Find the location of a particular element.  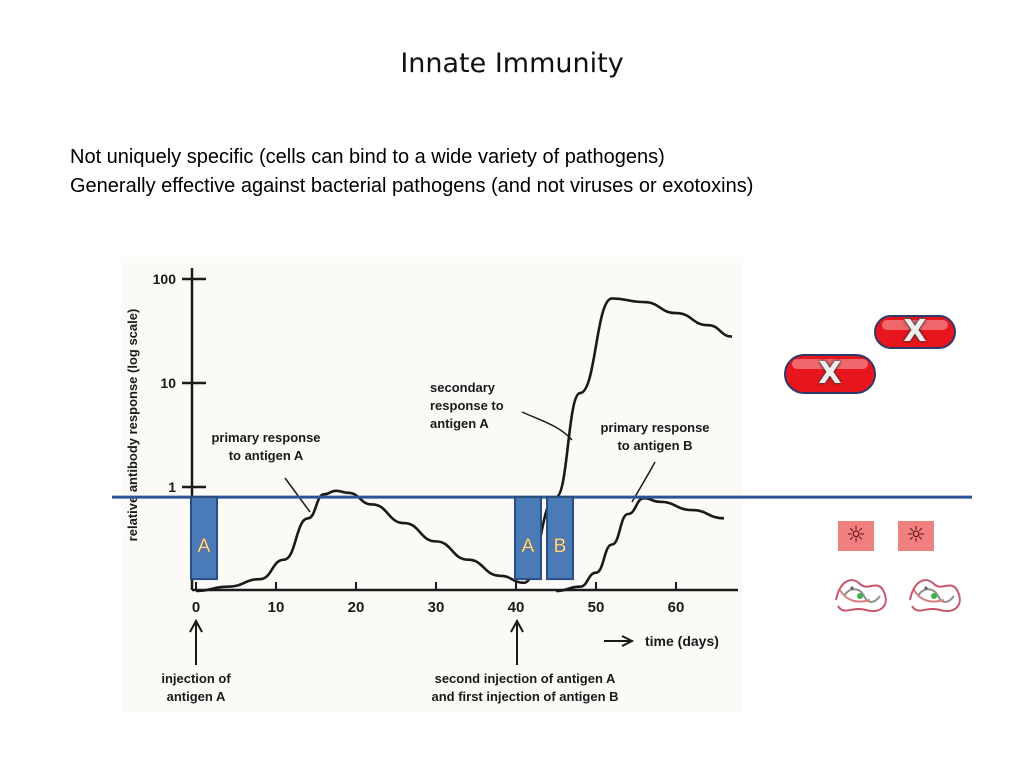

x-tick-label: 0 is located at coordinates (196, 607).